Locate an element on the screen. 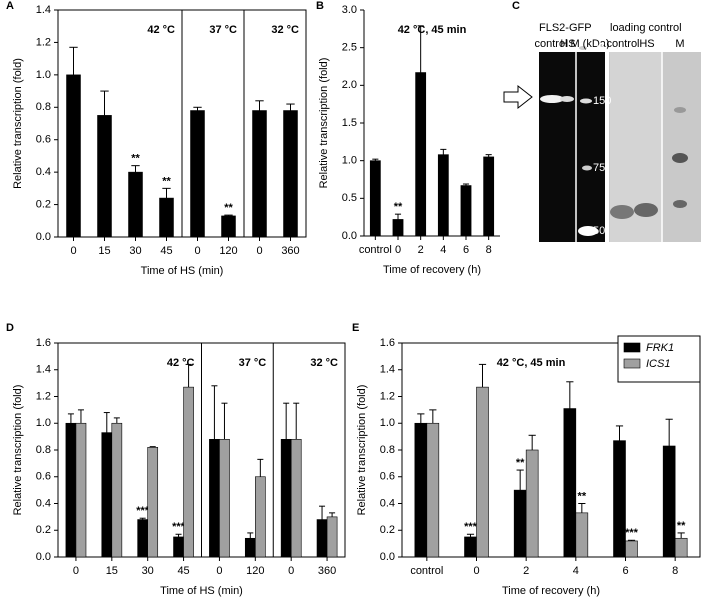 This screenshot has width=709, height=609. x-tick-label: 2 is located at coordinates (526, 571).